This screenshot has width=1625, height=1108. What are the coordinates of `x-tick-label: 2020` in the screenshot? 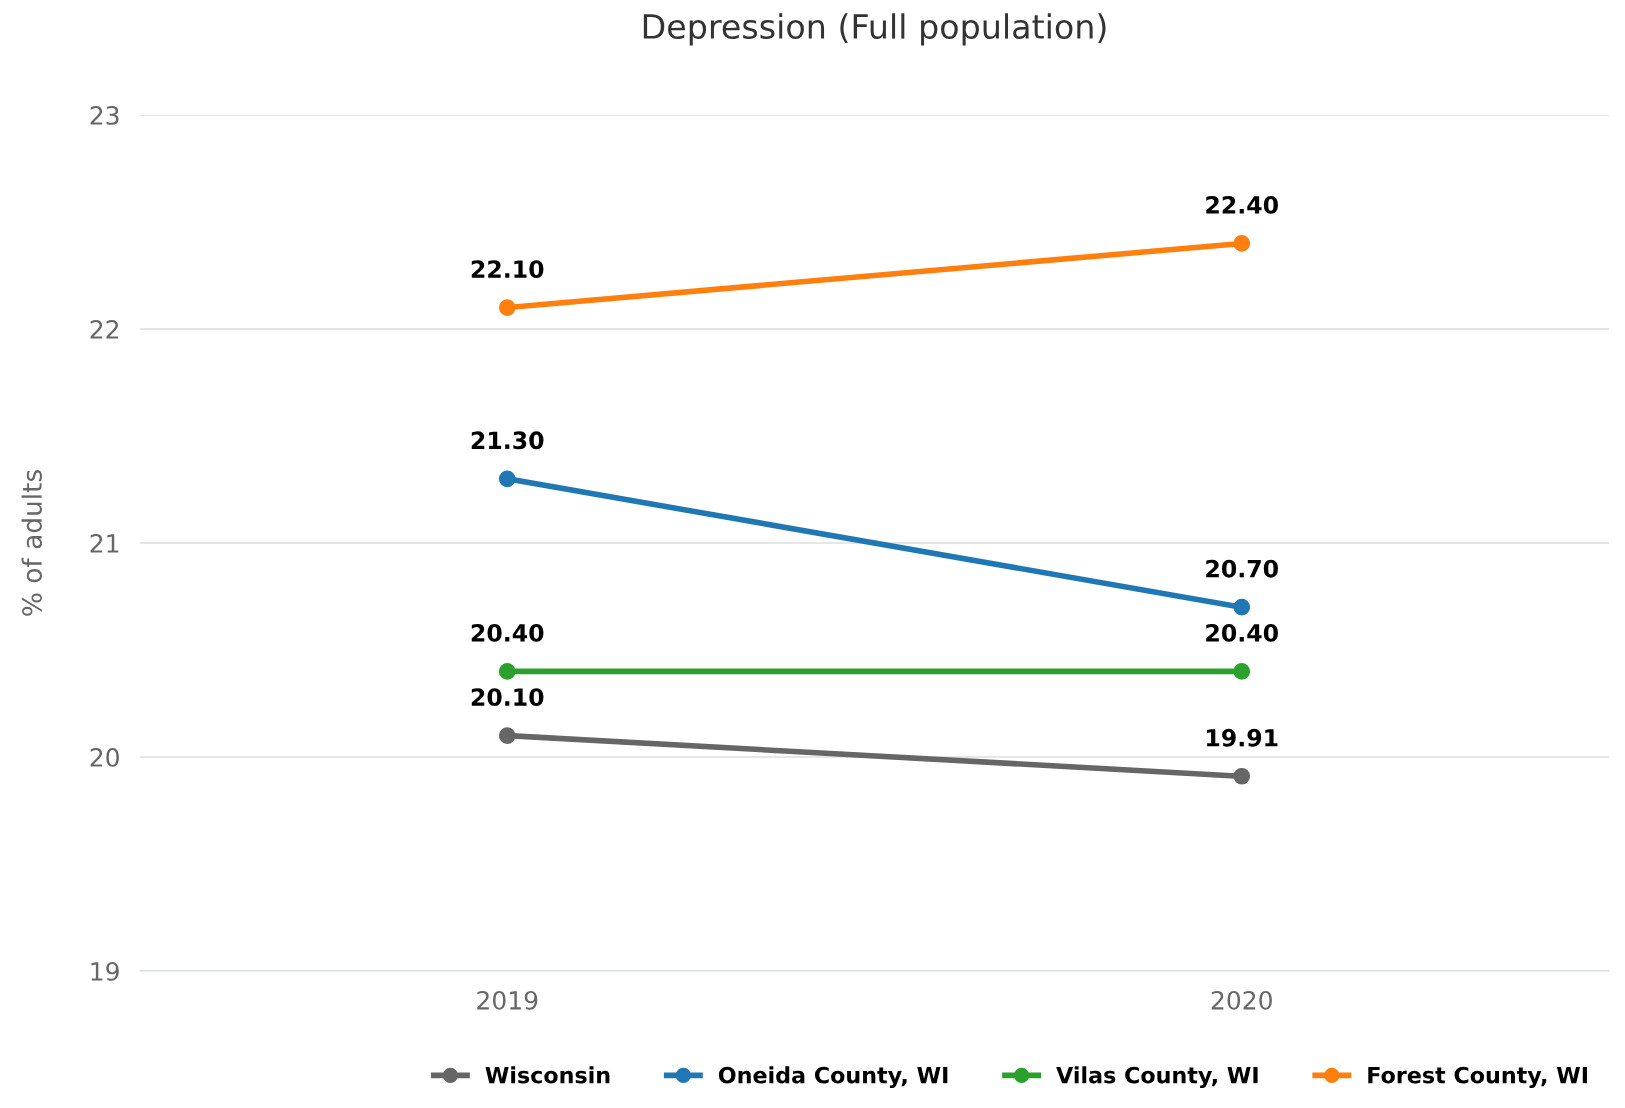 It's located at (1241, 1000).